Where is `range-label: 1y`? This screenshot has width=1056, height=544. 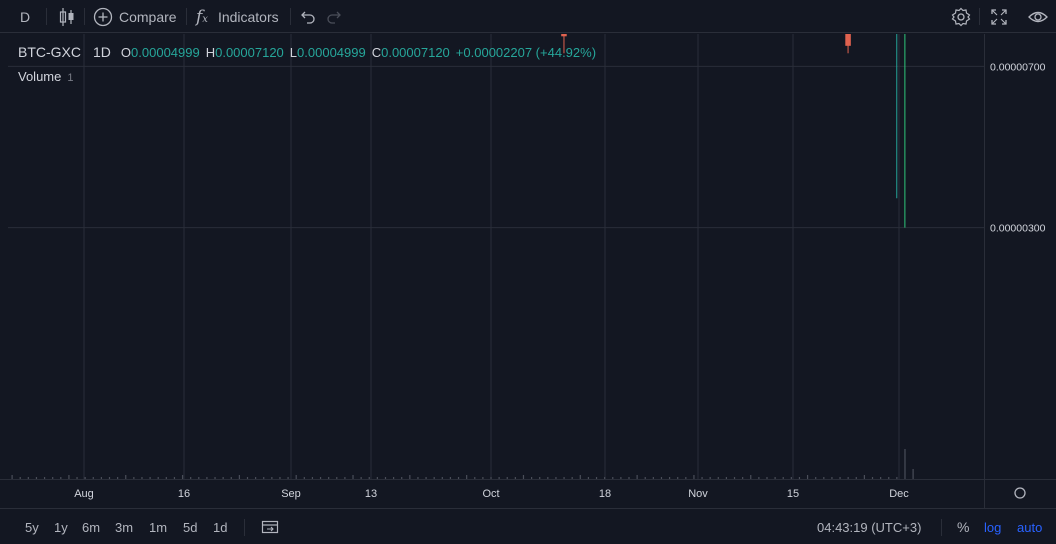
range-label: 1y is located at coordinates (61, 527).